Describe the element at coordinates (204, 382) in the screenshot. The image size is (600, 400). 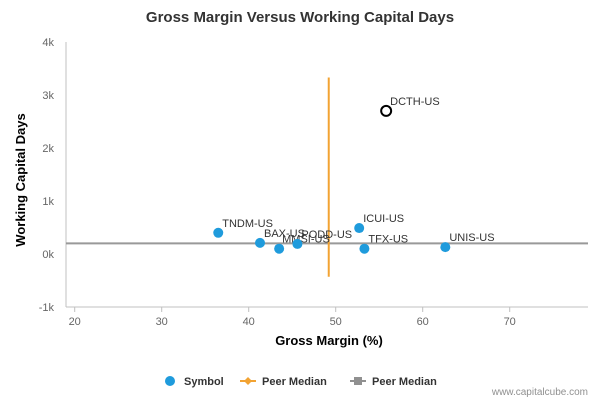
I see `legend-item-label: Symbol` at that location.